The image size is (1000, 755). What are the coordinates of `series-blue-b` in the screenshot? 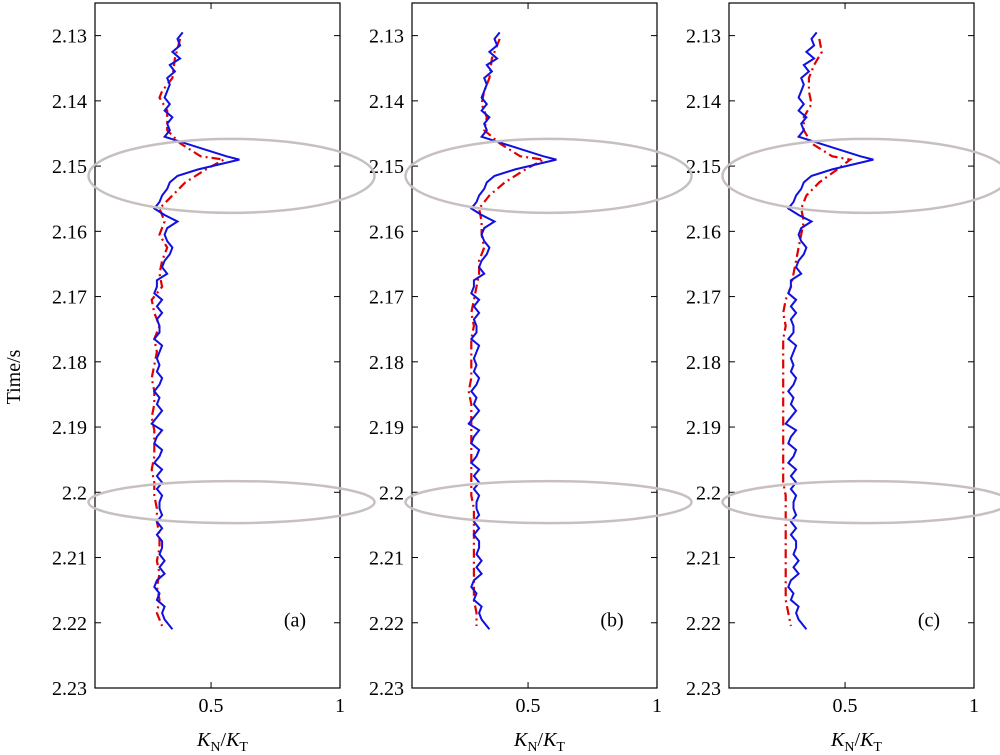 It's located at (512, 330).